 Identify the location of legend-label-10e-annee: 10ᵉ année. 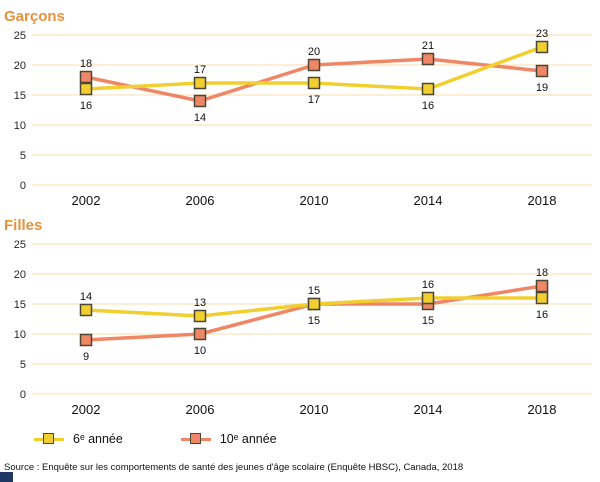
(248, 439).